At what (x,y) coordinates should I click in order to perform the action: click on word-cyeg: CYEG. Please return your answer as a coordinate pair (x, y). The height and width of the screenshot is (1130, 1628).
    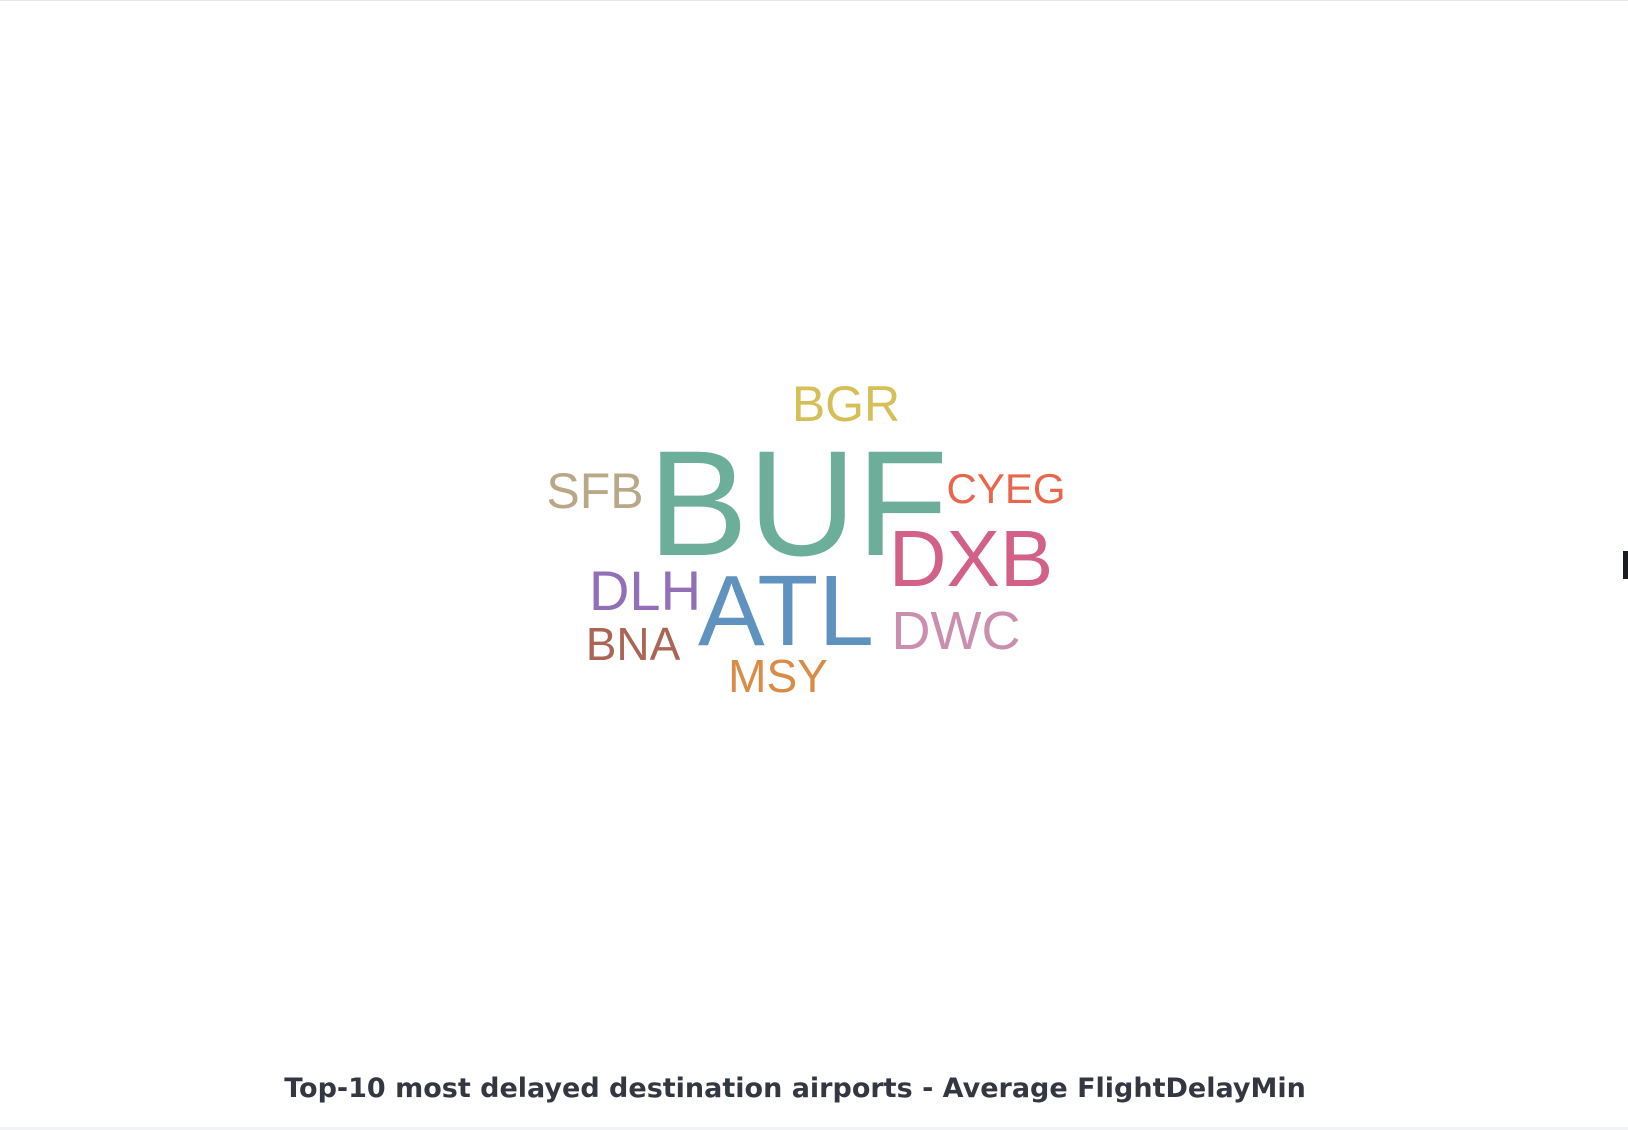
    Looking at the image, I should click on (1006, 488).